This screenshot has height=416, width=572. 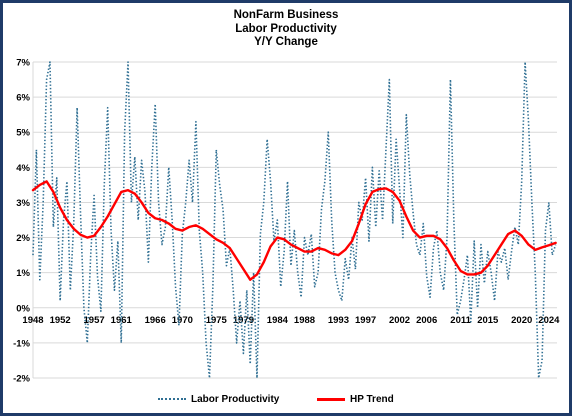 What do you see at coordinates (60, 320) in the screenshot?
I see `x-tick-label: 1952` at bounding box center [60, 320].